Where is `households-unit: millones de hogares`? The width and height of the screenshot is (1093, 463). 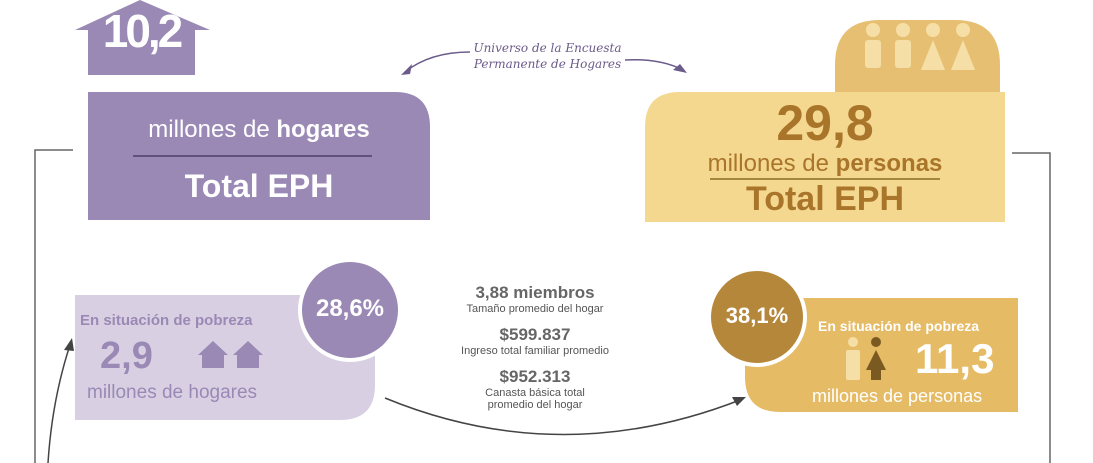
households-unit: millones de hogares is located at coordinates (259, 130).